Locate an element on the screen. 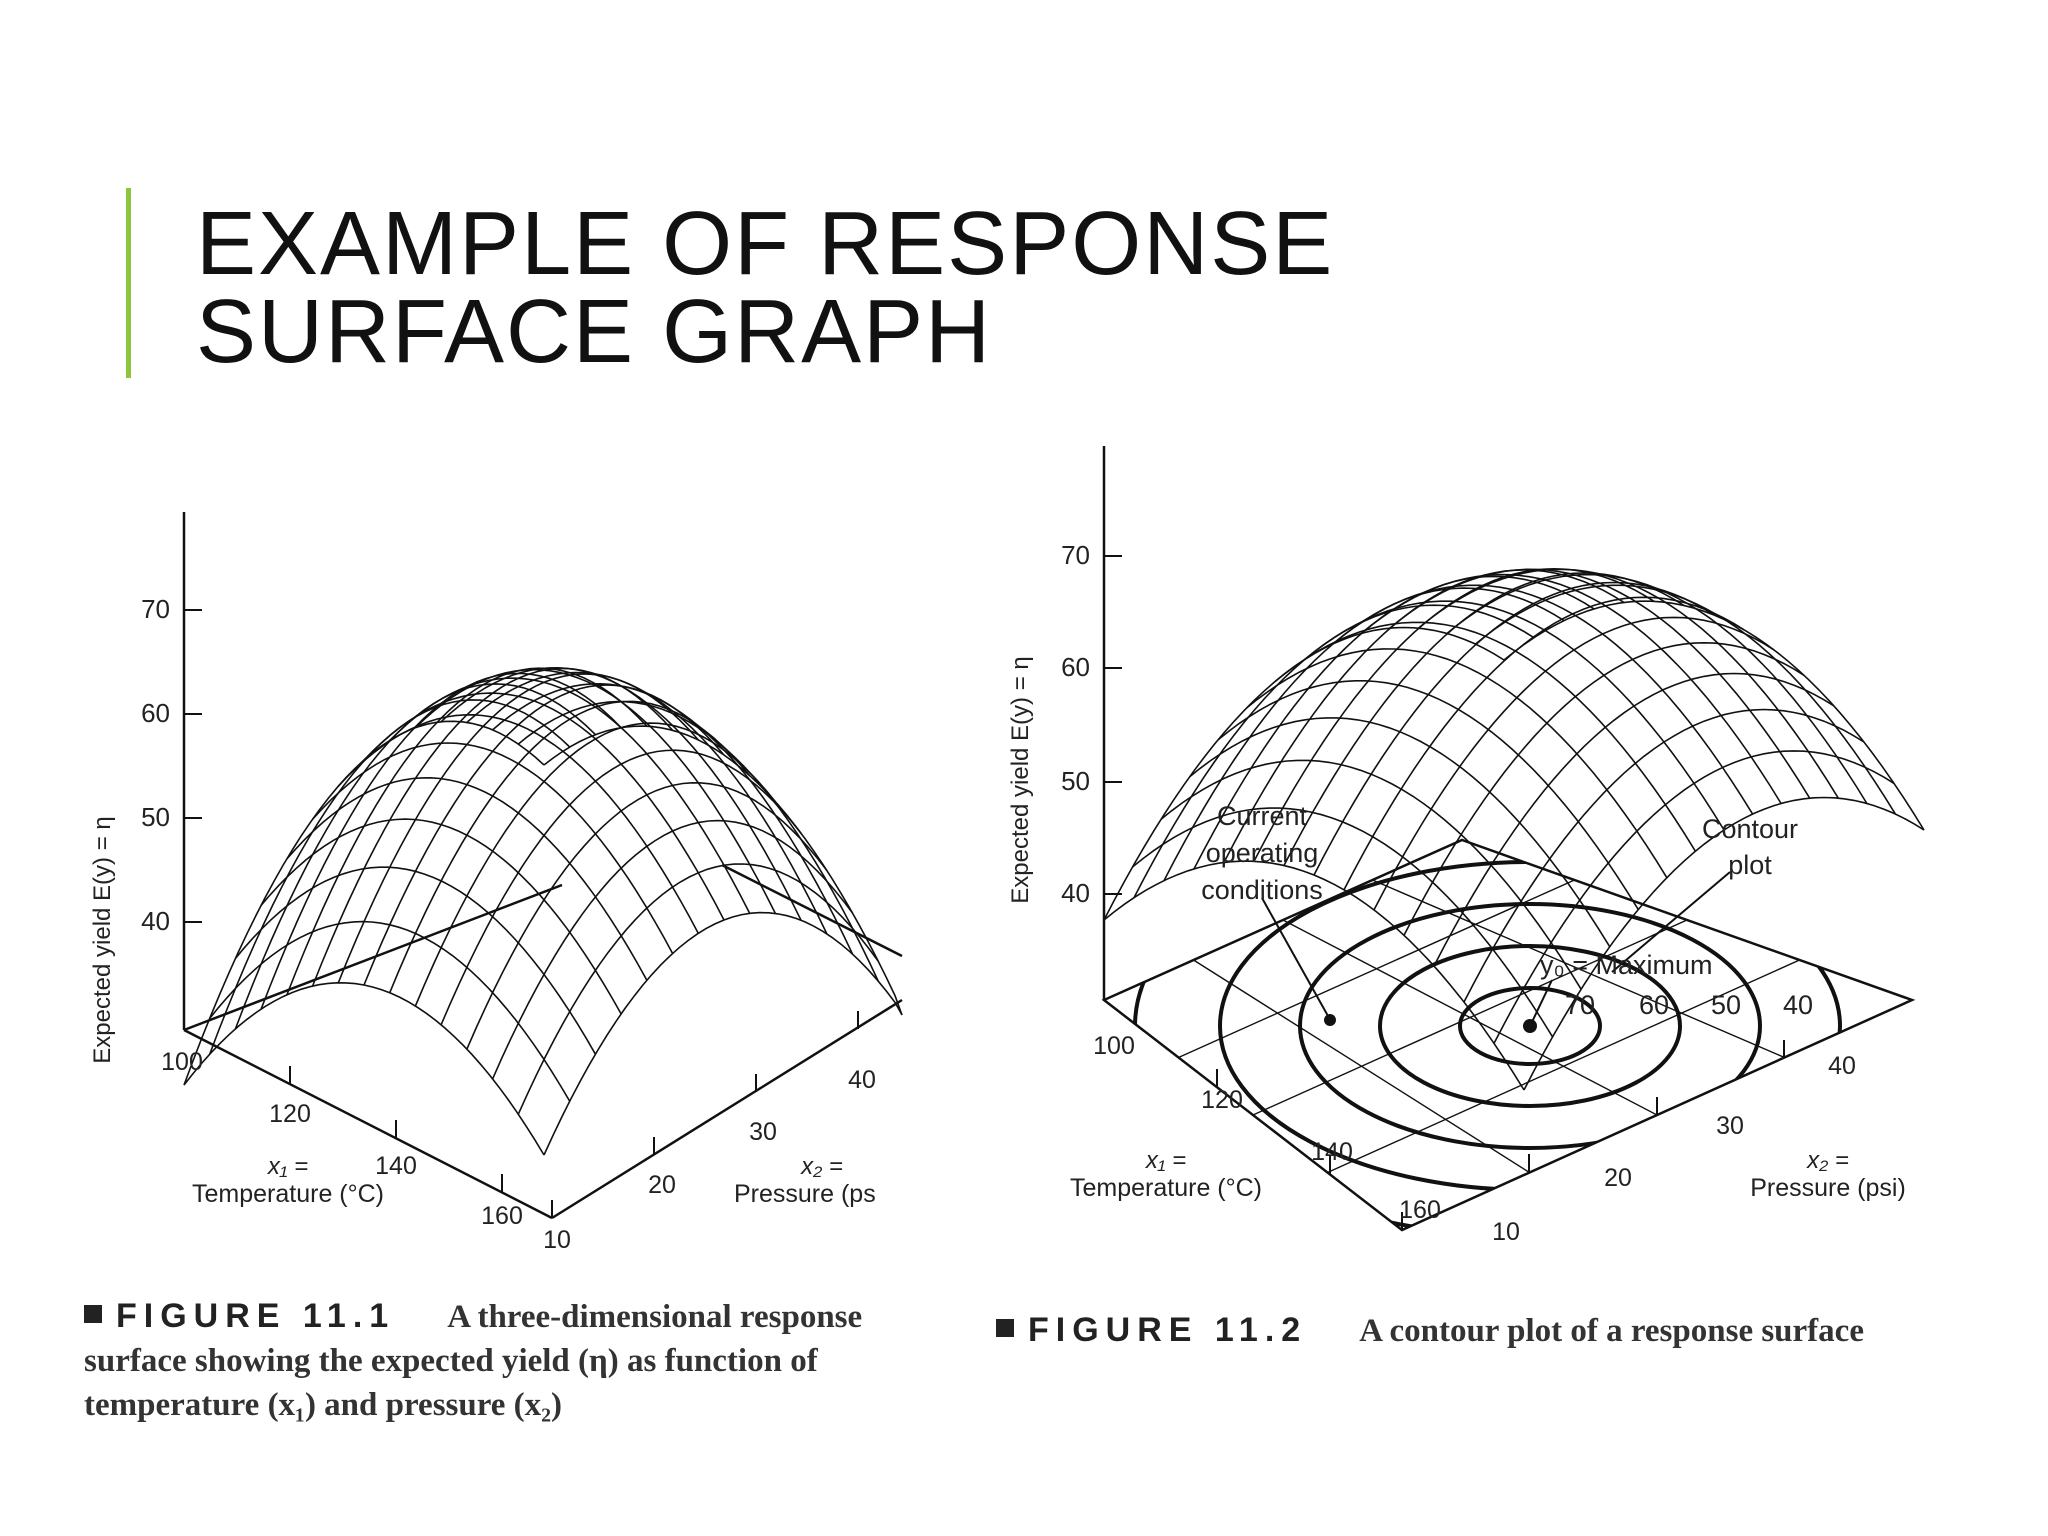 This screenshot has height=1536, width=2048. fig2-ztick-70: 70 is located at coordinates (1075, 555).